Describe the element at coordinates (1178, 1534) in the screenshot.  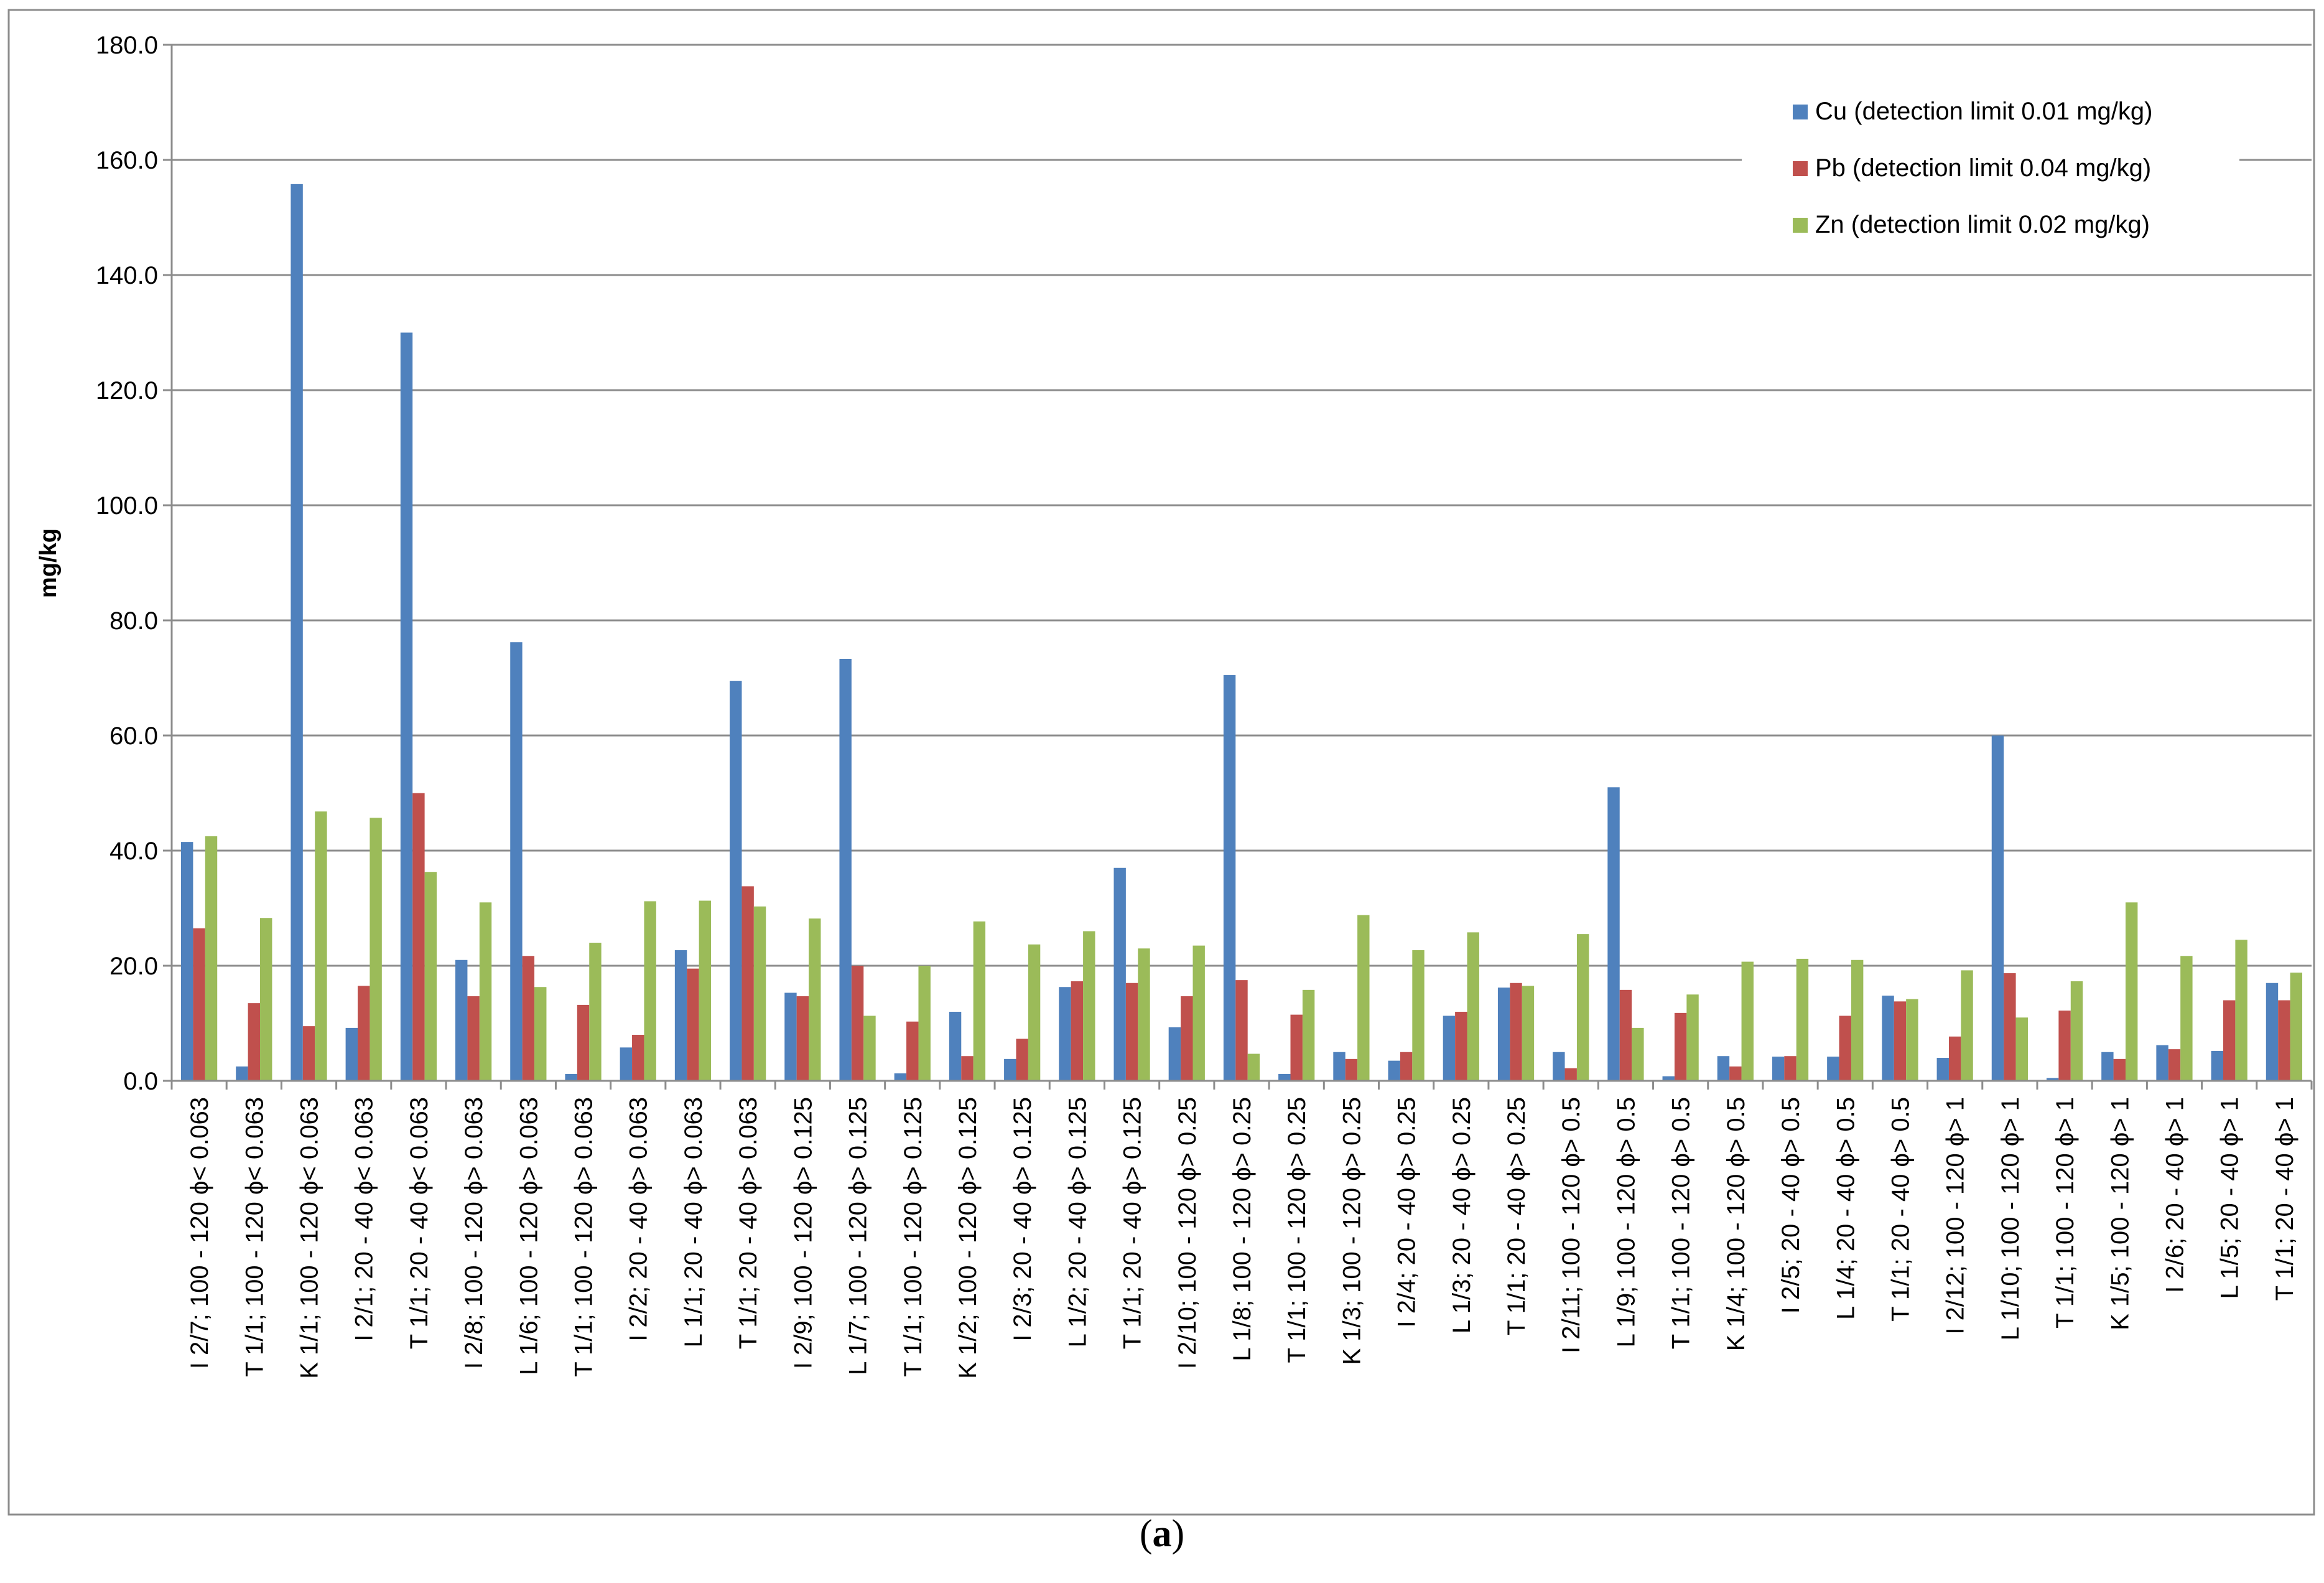
I see `panel-label-close: )` at that location.